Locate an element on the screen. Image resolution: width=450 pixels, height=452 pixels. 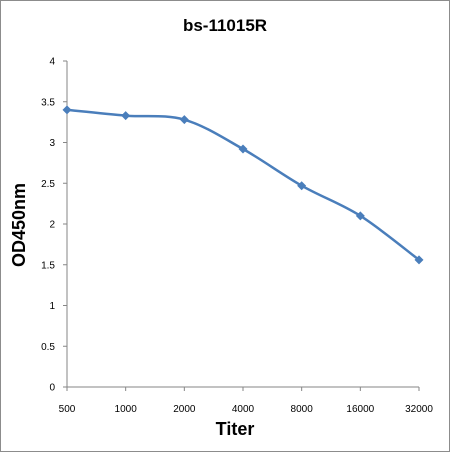
y-tick-label: 2.5 is located at coordinates (48, 184).